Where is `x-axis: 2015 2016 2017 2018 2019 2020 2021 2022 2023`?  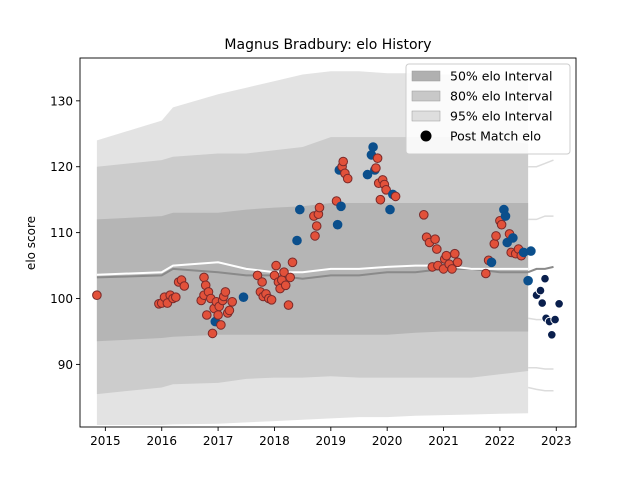 x-axis: 2015 2016 2017 2018 2019 2020 2021 2022 2023 is located at coordinates (331, 437).